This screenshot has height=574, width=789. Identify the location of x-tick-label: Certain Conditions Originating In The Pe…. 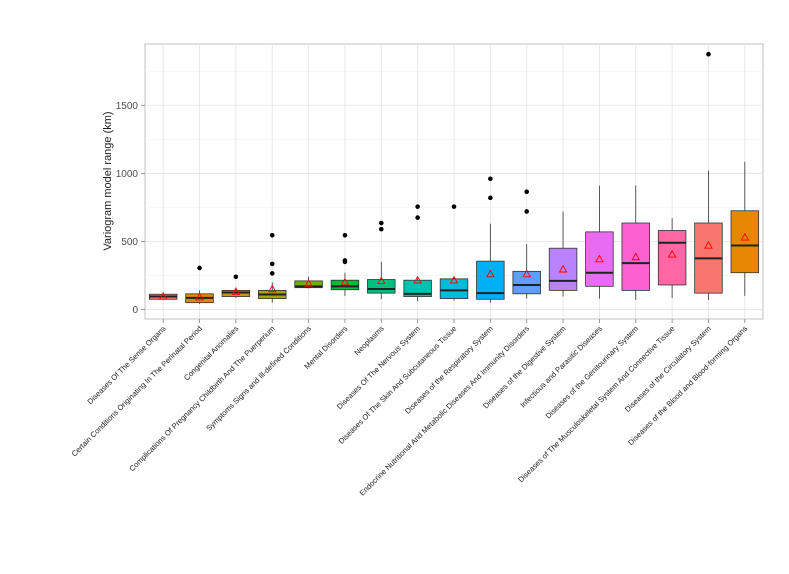
(137, 391).